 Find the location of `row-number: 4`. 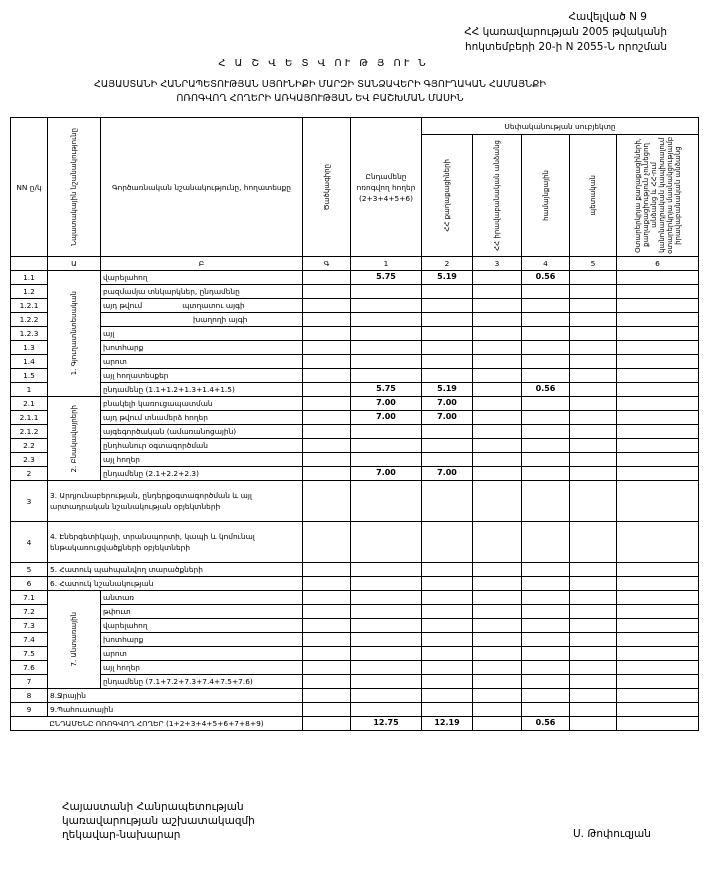

row-number: 4 is located at coordinates (29, 542).